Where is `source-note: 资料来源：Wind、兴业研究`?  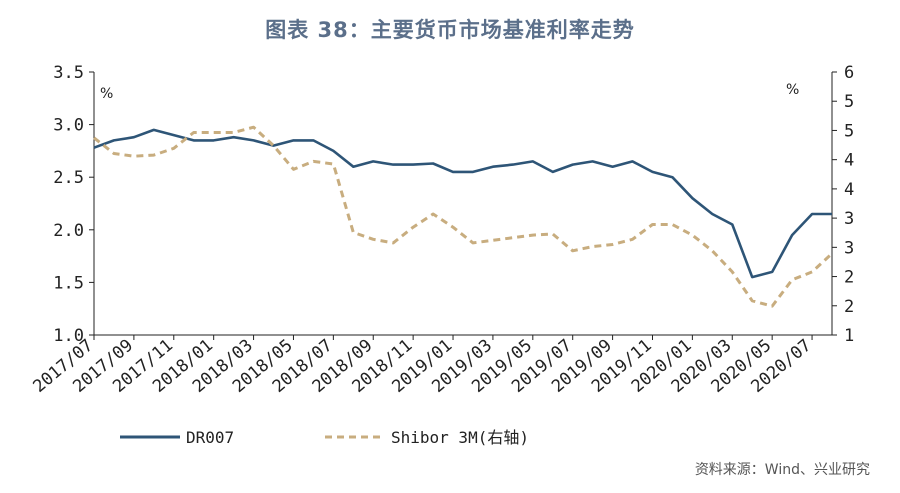
source-note: 资料来源：Wind、兴业研究 is located at coordinates (782, 470).